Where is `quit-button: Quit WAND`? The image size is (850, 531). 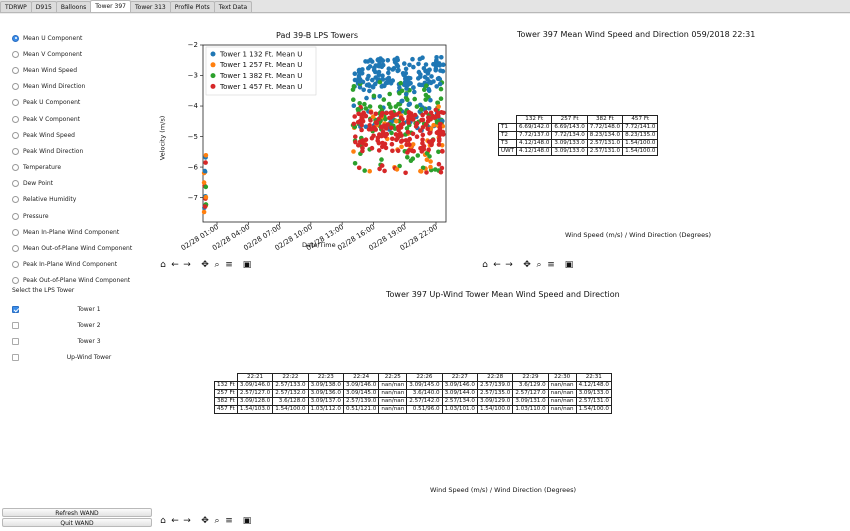 quit-button: Quit WAND is located at coordinates (77, 522).